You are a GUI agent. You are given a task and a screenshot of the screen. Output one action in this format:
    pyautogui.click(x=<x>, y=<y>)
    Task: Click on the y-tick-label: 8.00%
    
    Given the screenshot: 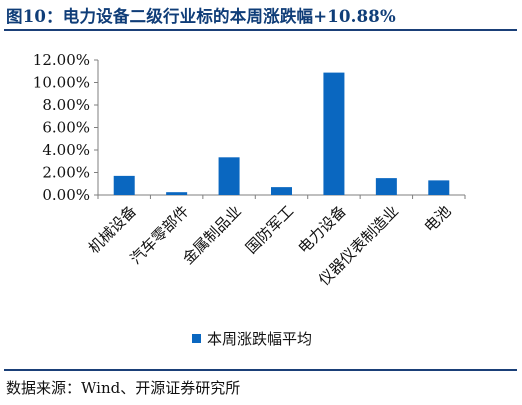 What is the action you would take?
    pyautogui.click(x=66, y=105)
    